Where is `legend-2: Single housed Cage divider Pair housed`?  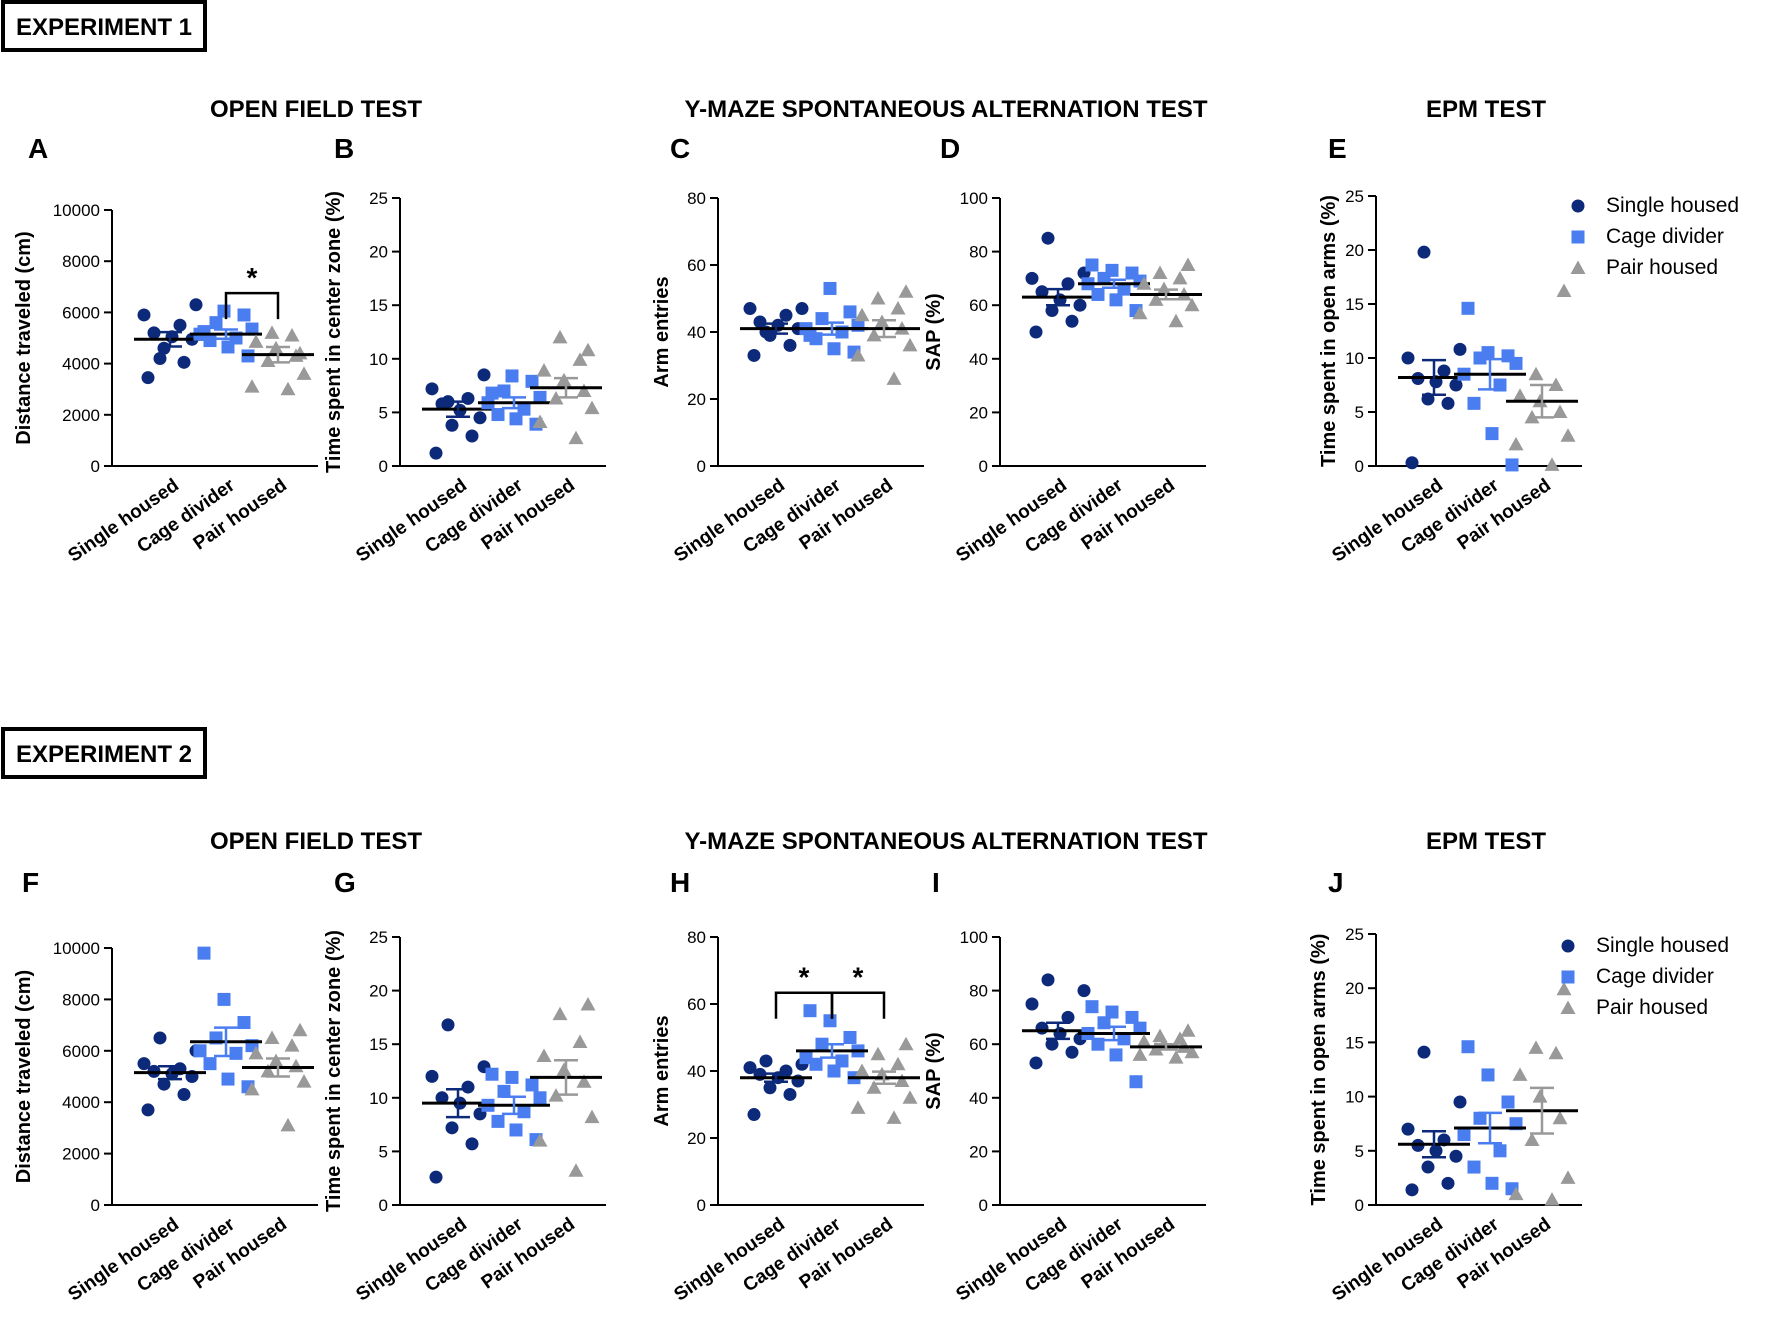
legend-2: Single housed Cage divider Pair housed is located at coordinates (1644, 976).